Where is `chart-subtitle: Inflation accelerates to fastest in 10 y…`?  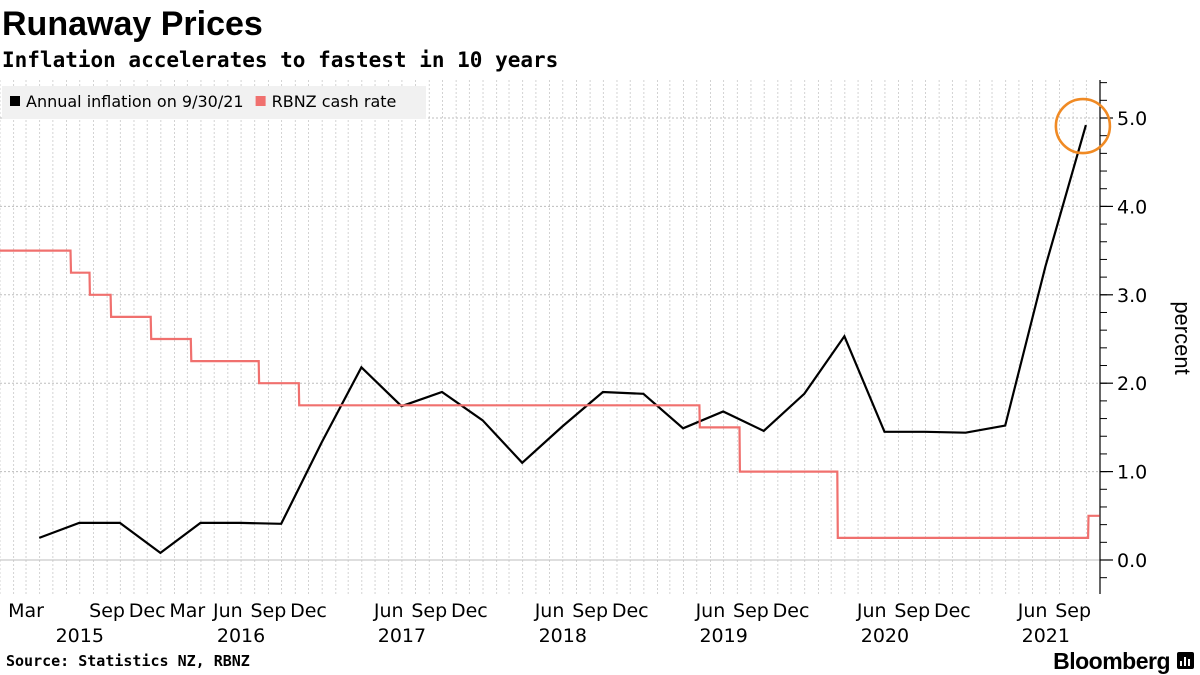 chart-subtitle: Inflation accelerates to fastest in 10 y… is located at coordinates (280, 60).